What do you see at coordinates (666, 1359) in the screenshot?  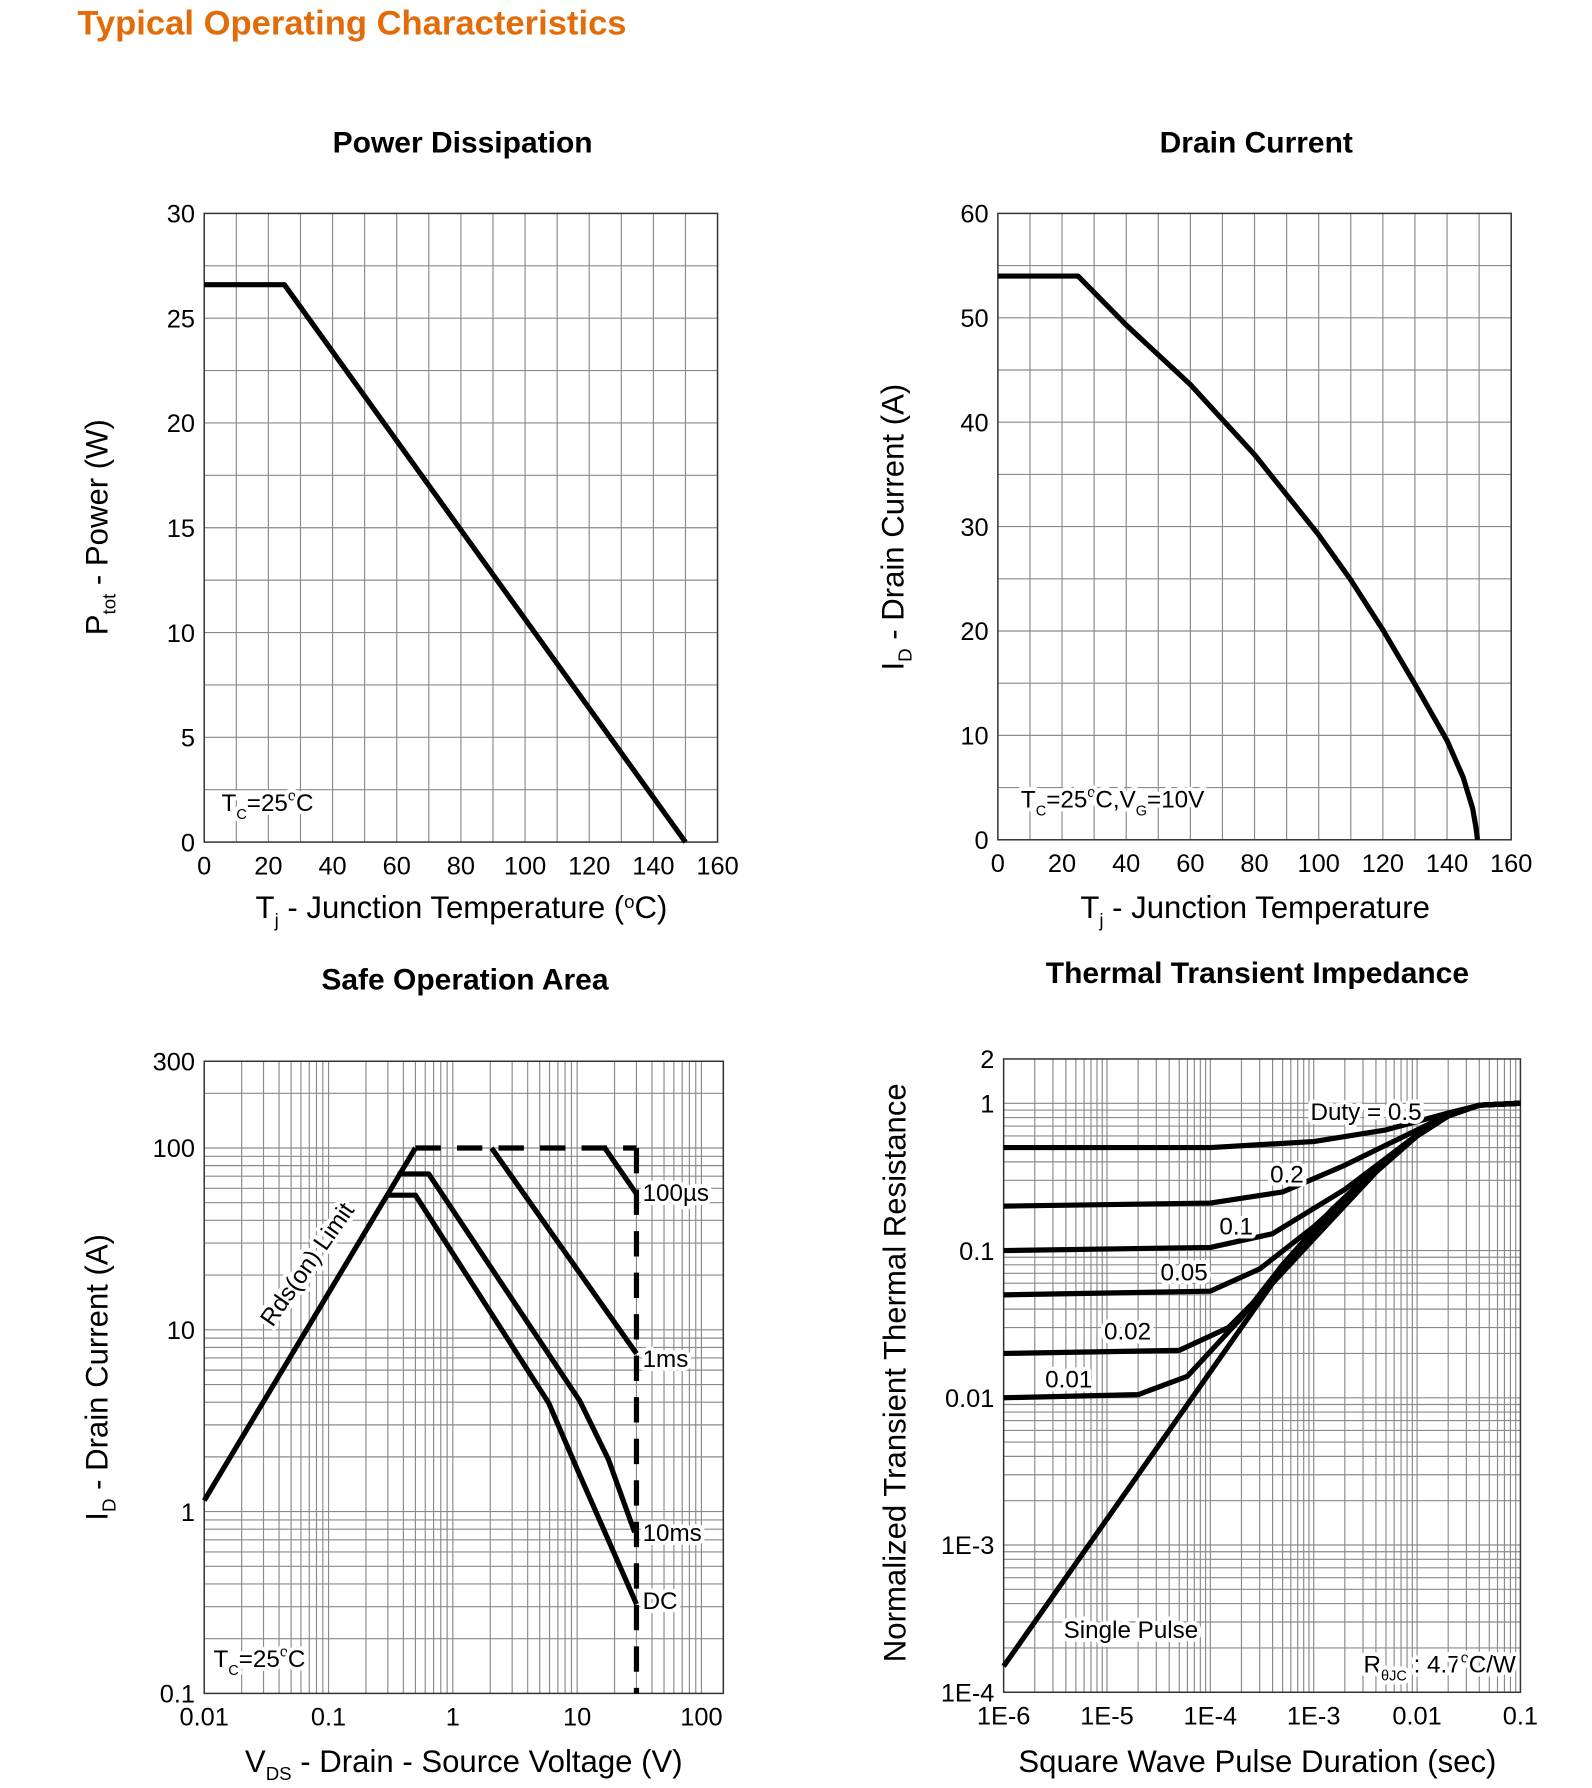 I see `series-label: 1ms` at bounding box center [666, 1359].